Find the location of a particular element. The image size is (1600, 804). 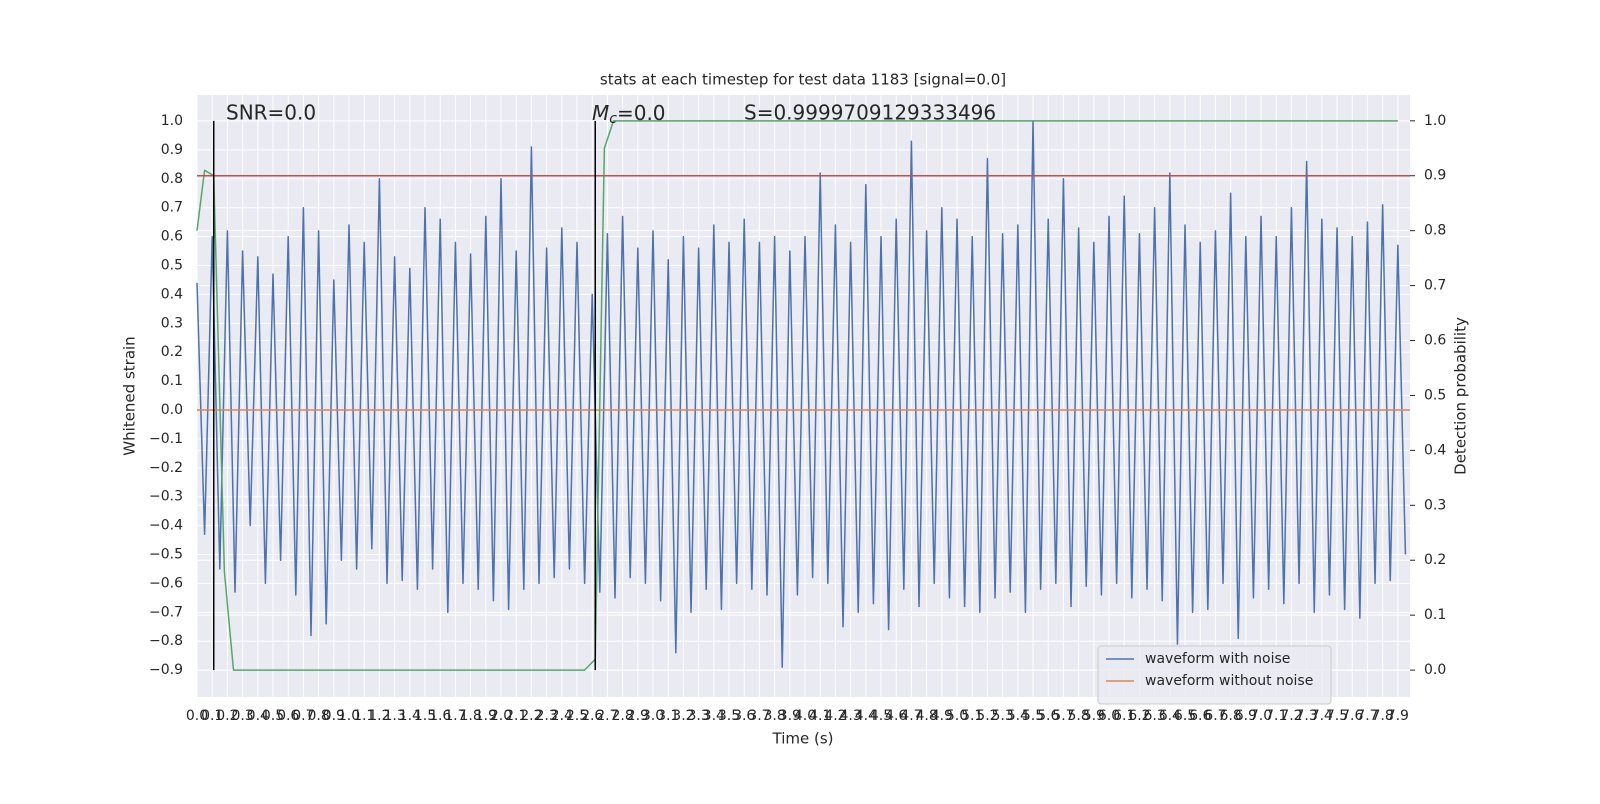

x-tick-label: 7.5 is located at coordinates (1337, 716).